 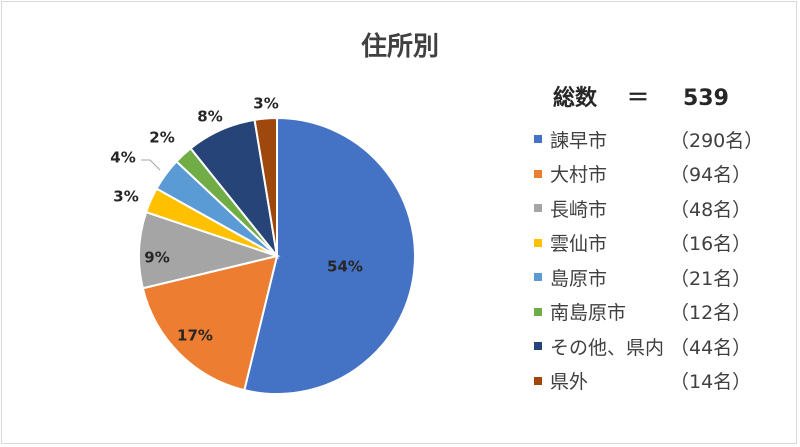 What do you see at coordinates (209, 117) in the screenshot?
I see `data-label: 8%` at bounding box center [209, 117].